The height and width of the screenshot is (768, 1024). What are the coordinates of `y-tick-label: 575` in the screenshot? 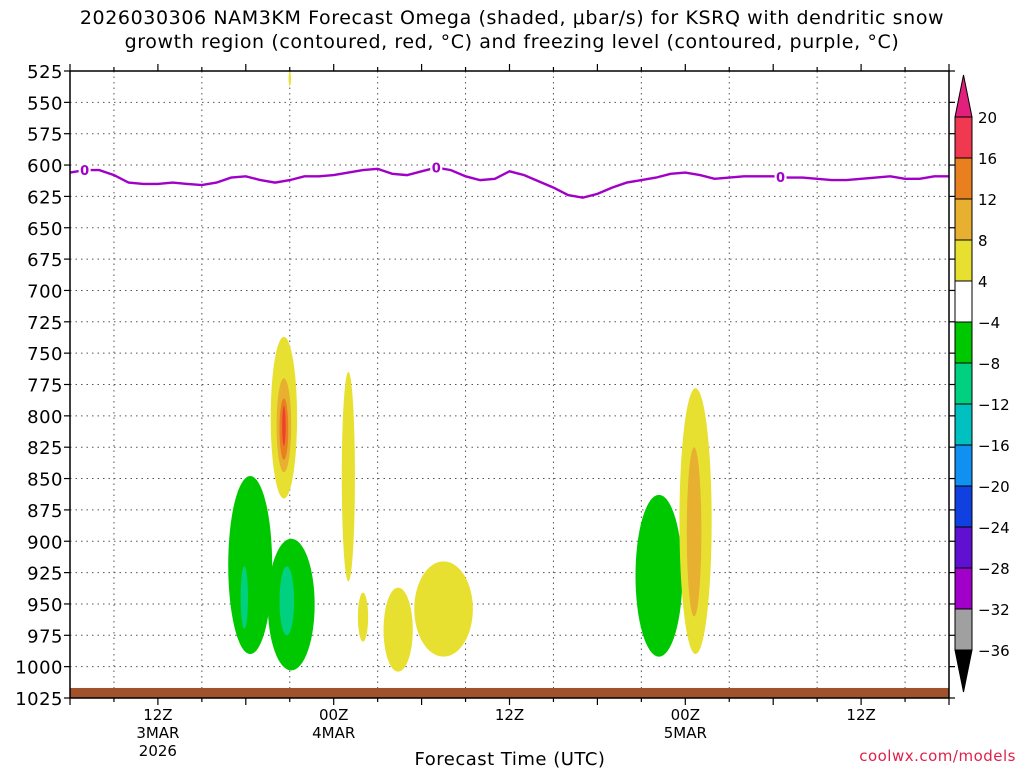 It's located at (45, 135).